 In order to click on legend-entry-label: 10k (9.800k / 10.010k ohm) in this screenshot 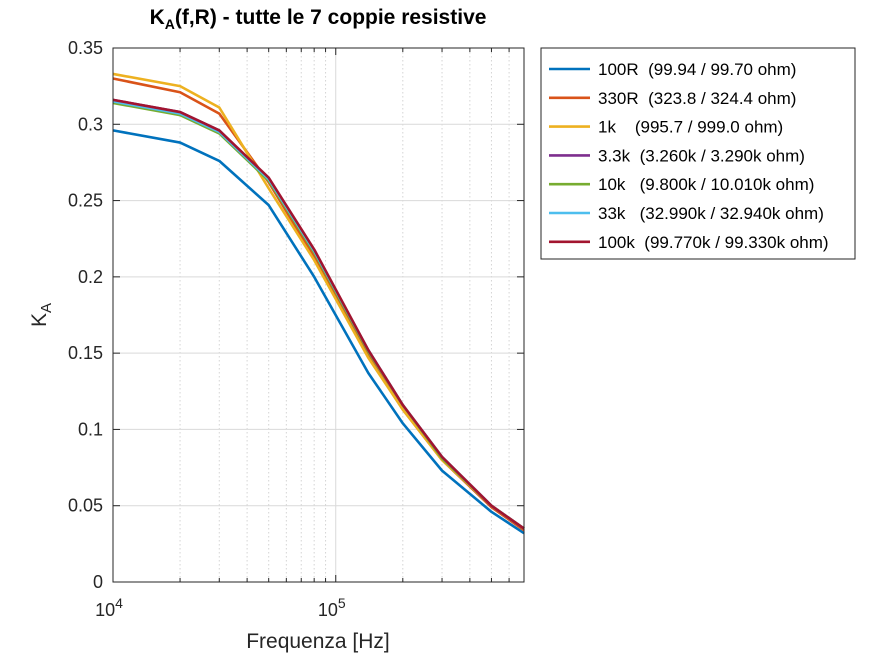, I will do `click(706, 184)`.